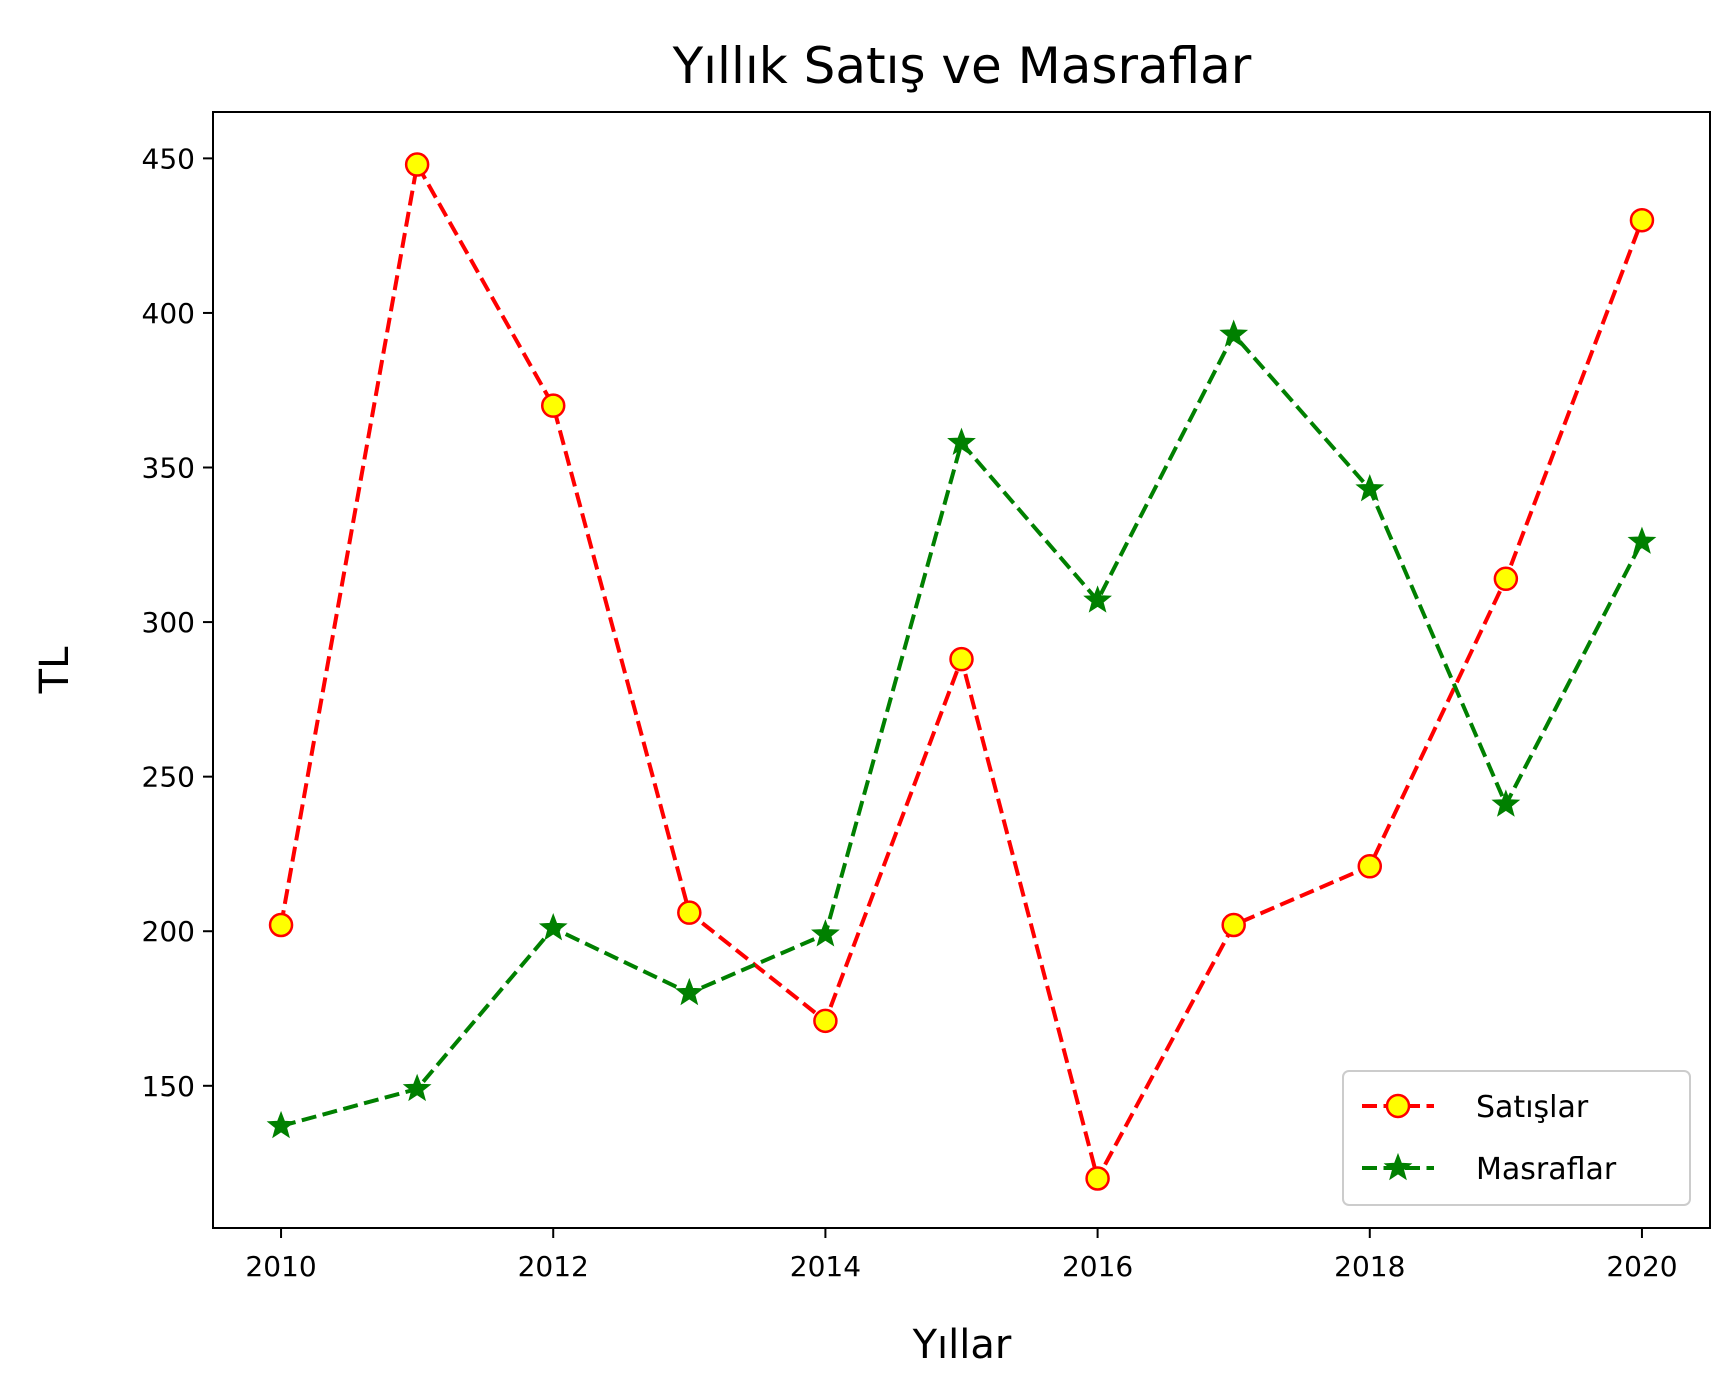  Describe the element at coordinates (1369, 1266) in the screenshot. I see `x-tick-label: 2018` at that location.